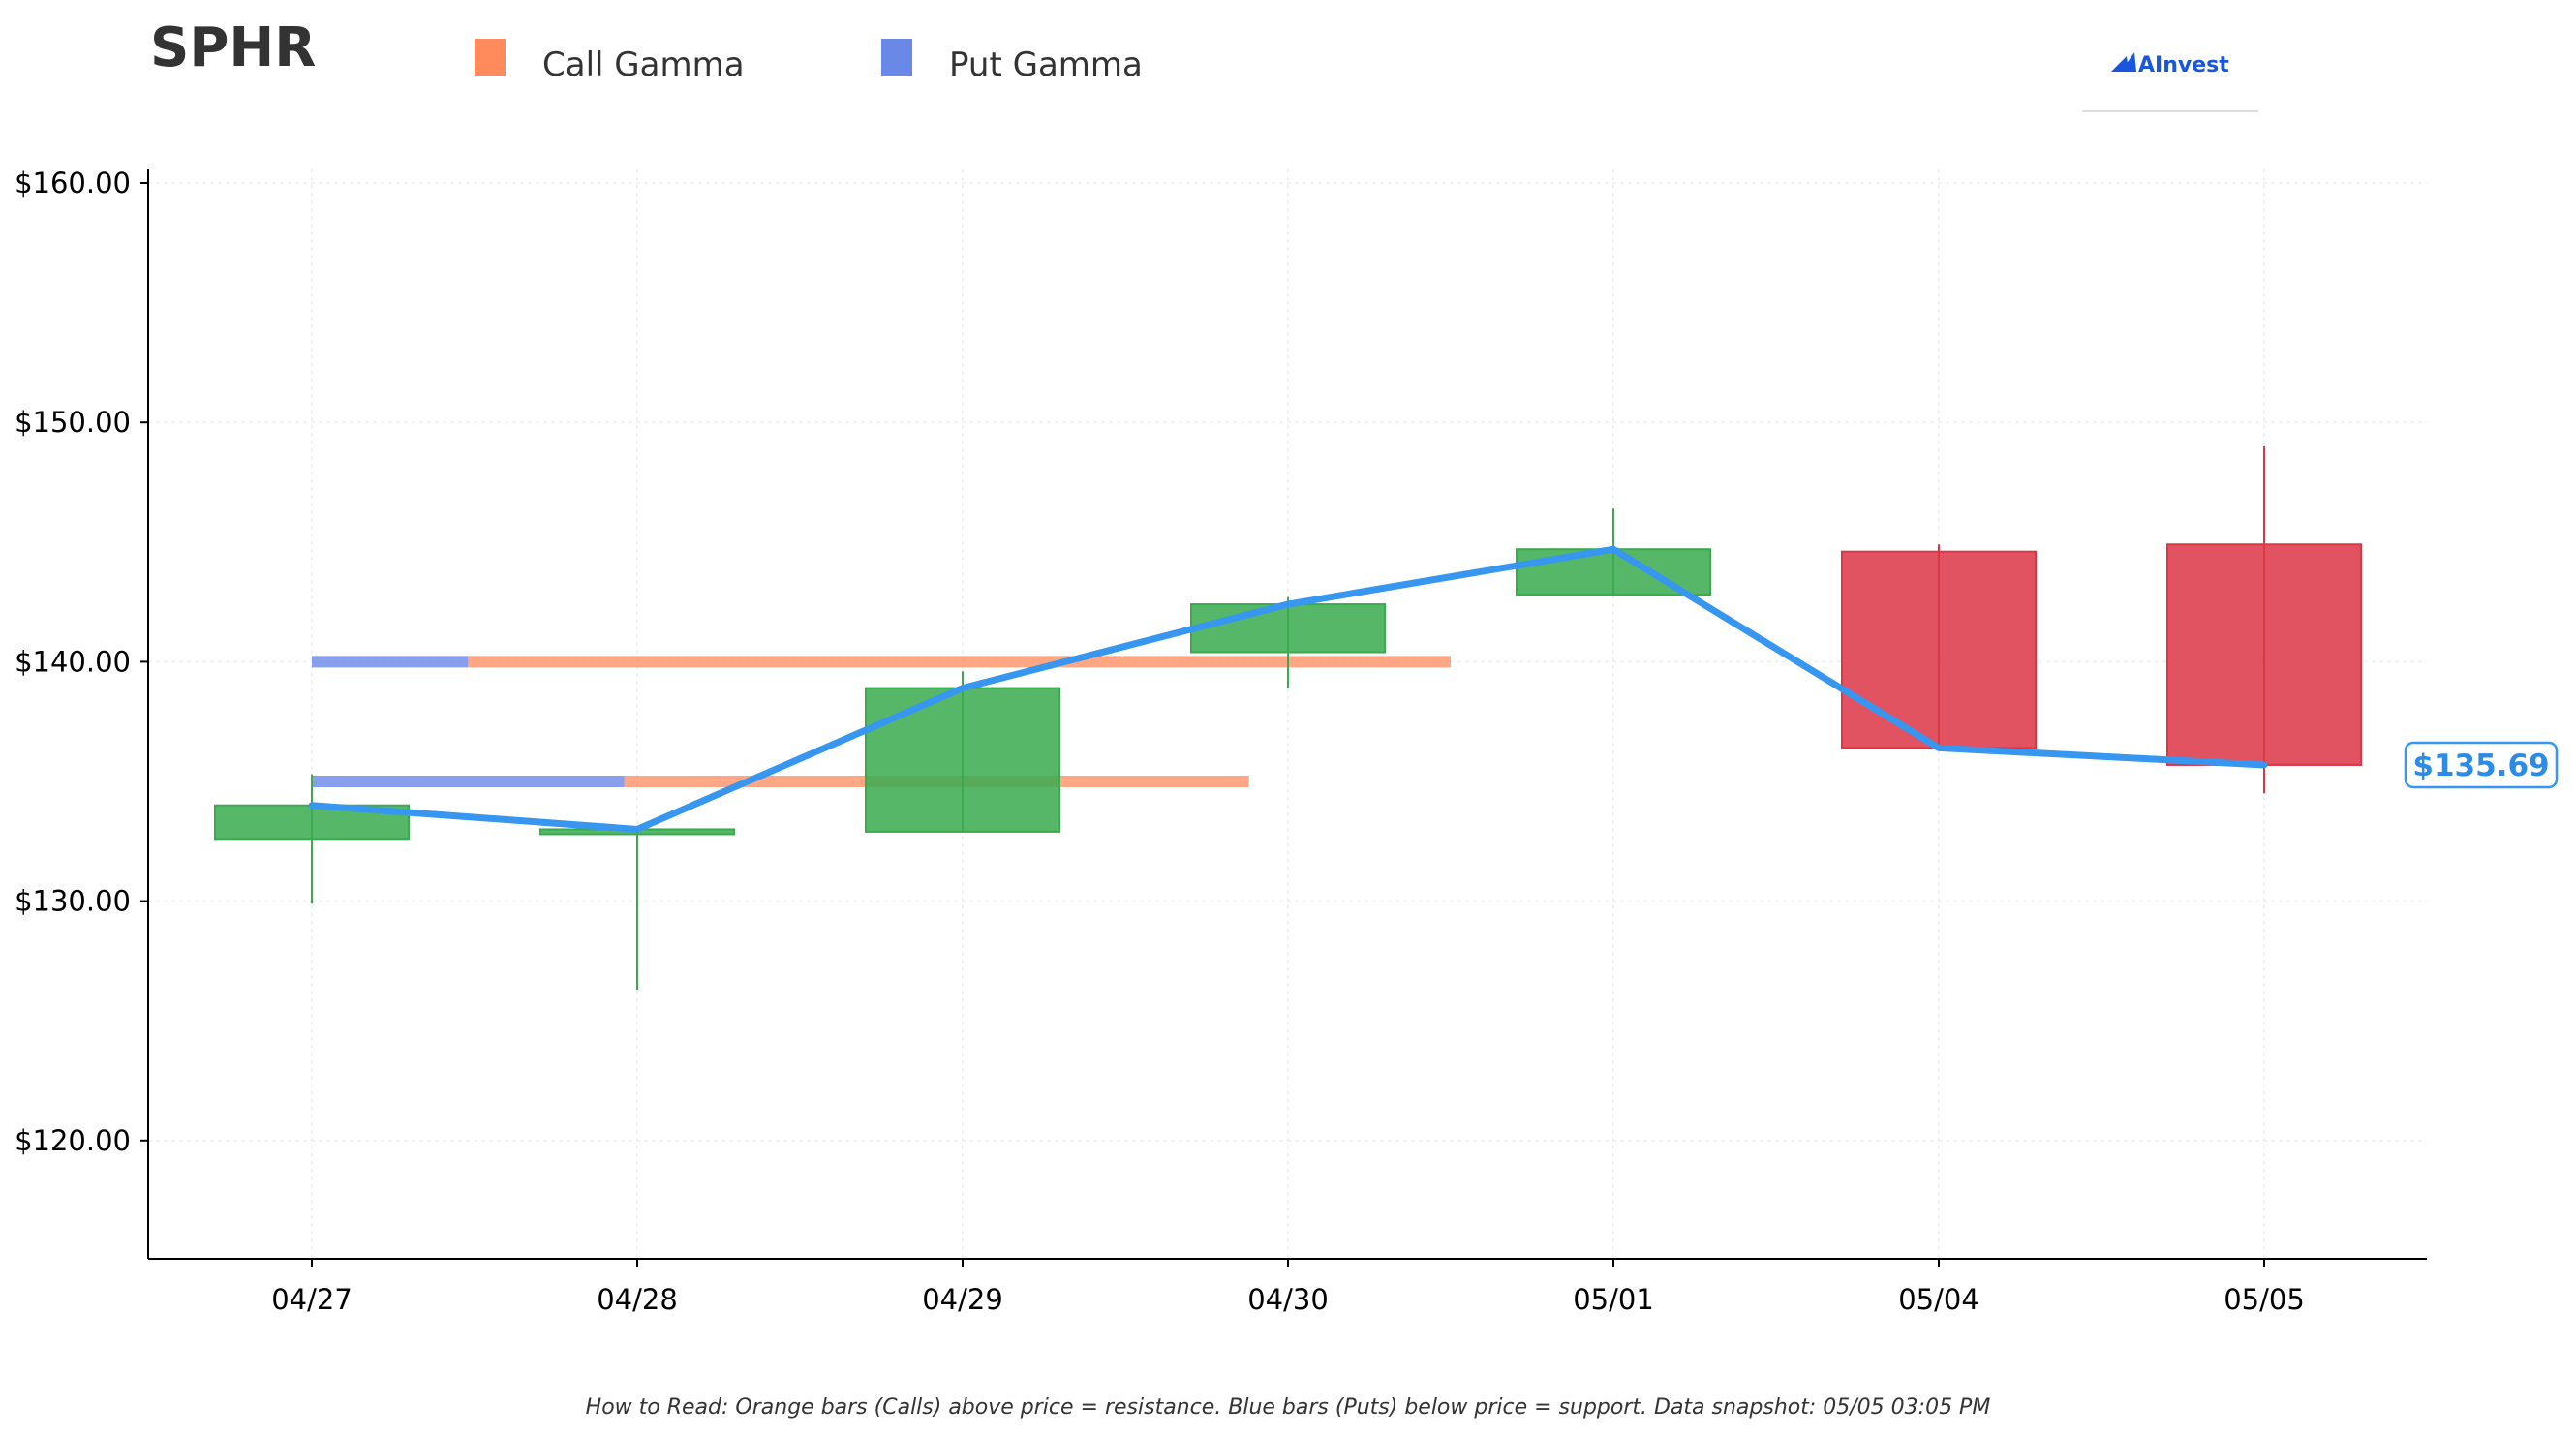  I want to click on legend-put-gamma-label: Put Gamma, so click(1046, 65).